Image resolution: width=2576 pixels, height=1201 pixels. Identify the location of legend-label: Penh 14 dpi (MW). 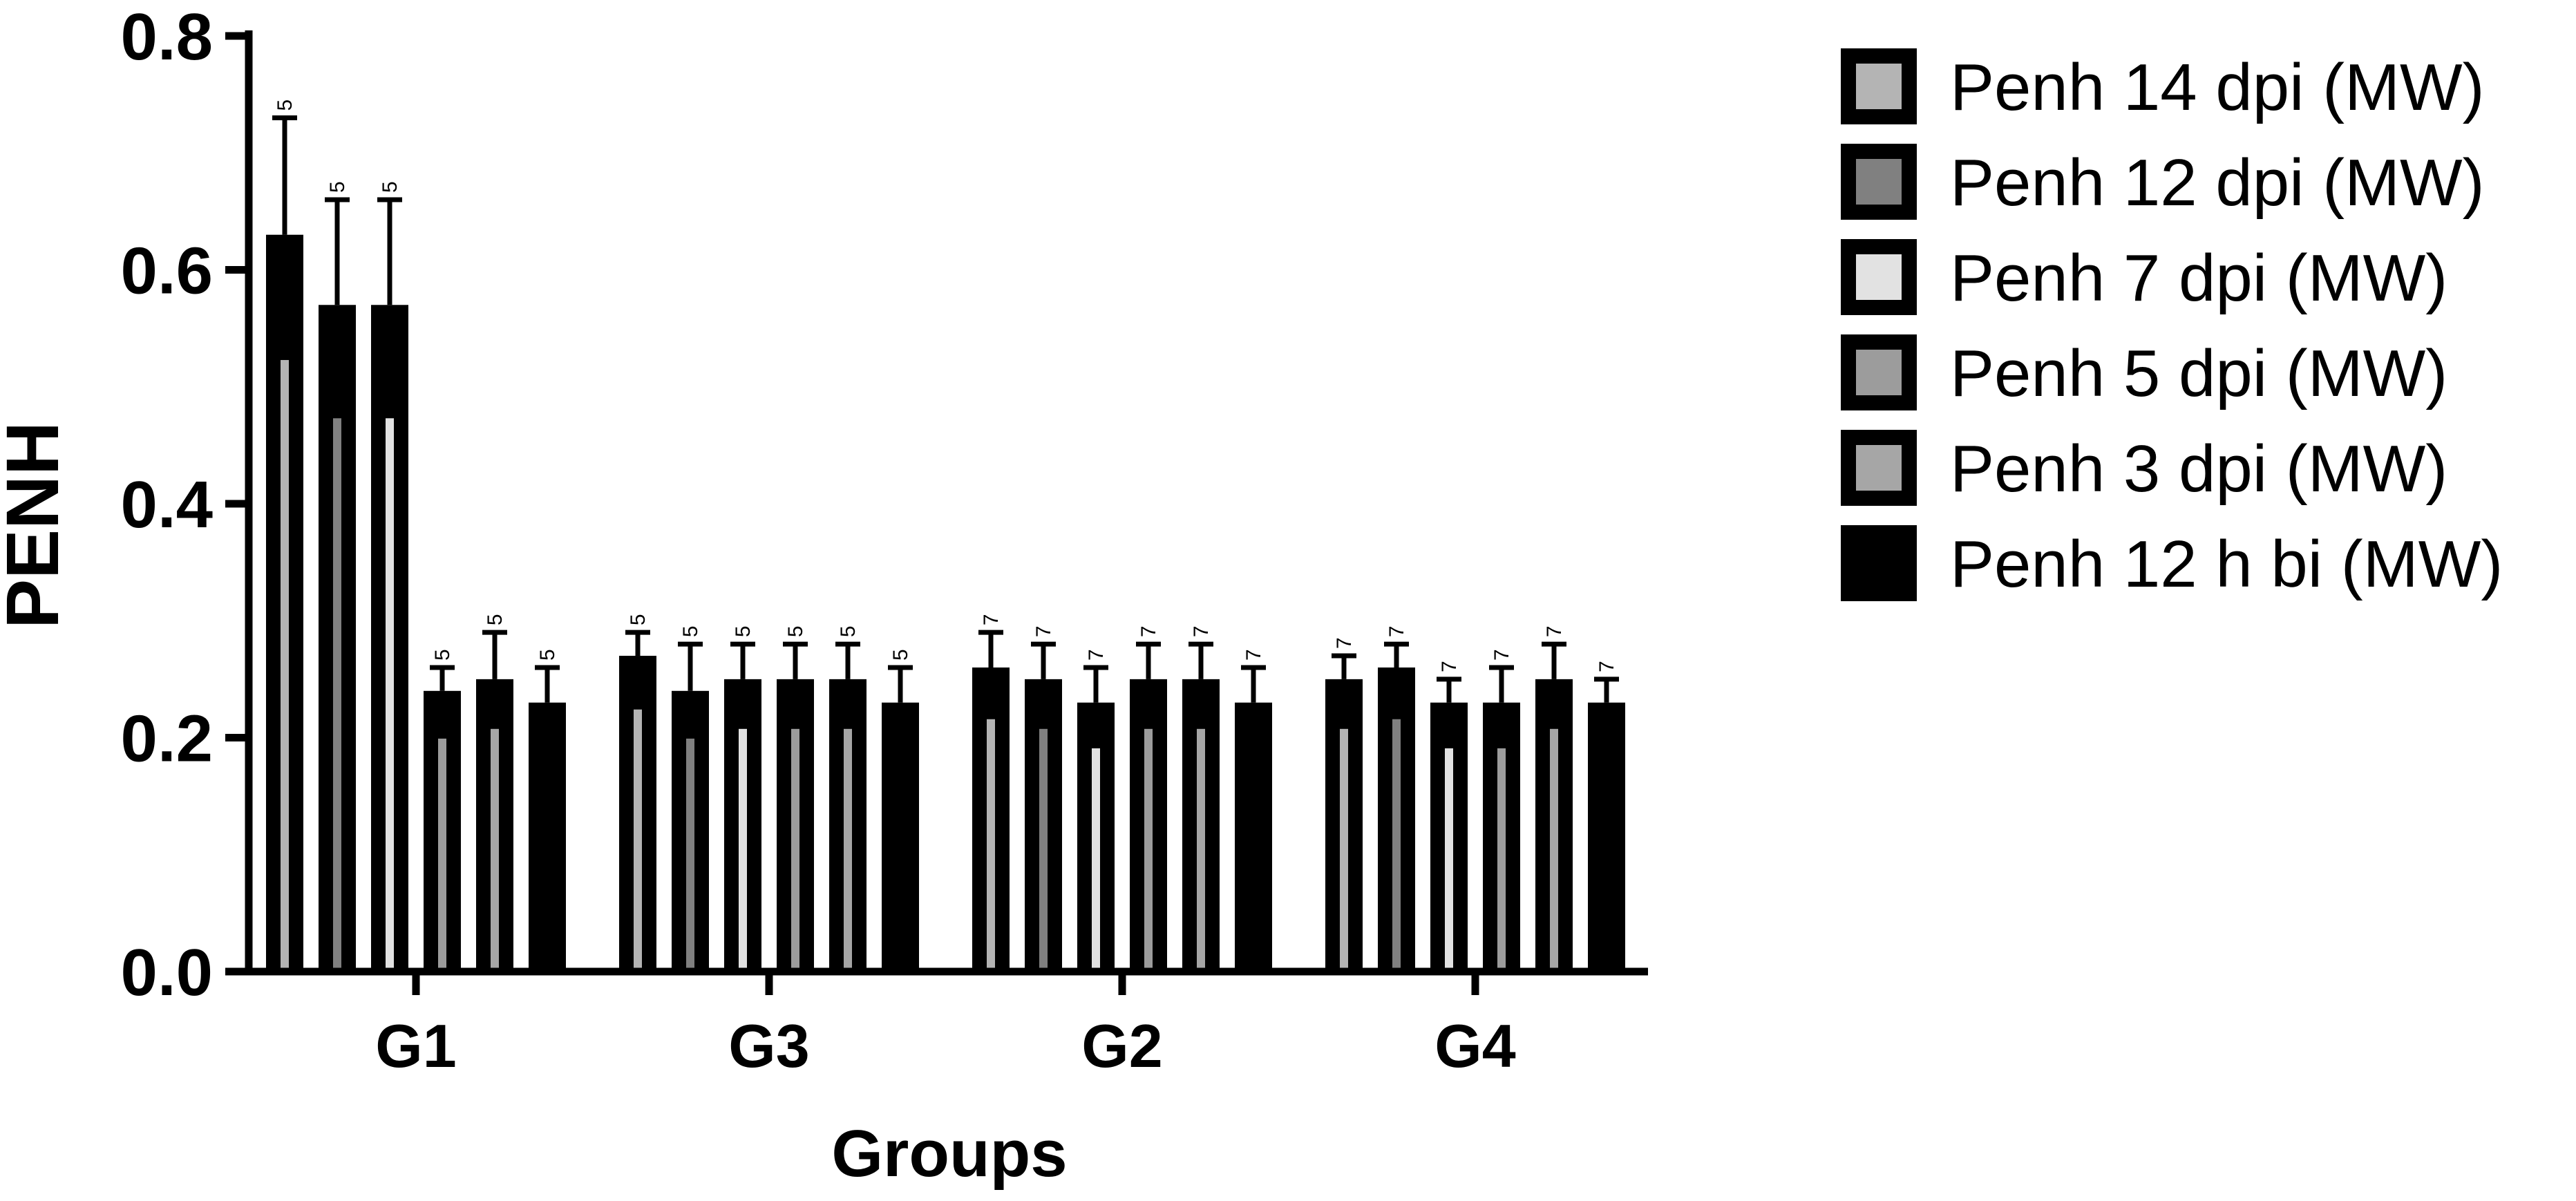
(2217, 87).